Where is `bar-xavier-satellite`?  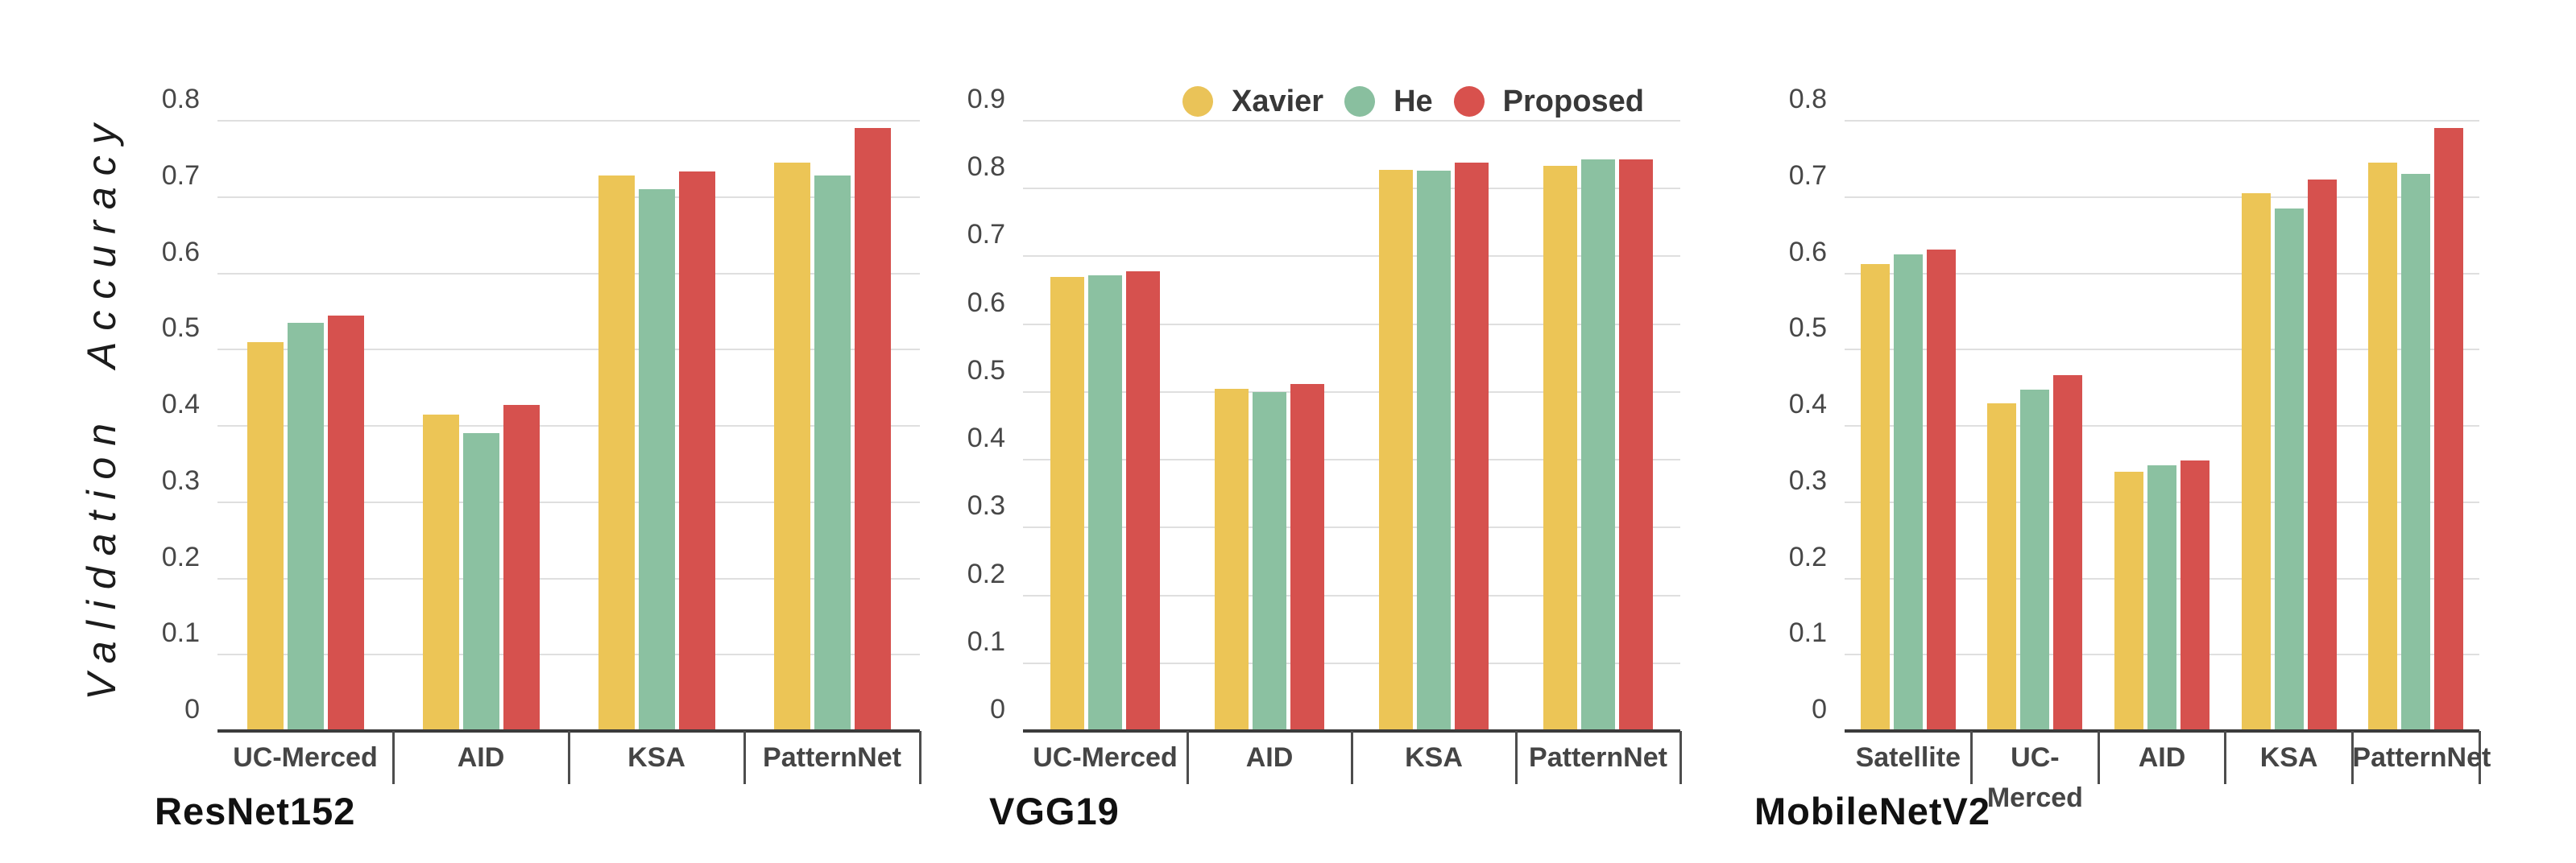
bar-xavier-satellite is located at coordinates (1875, 497).